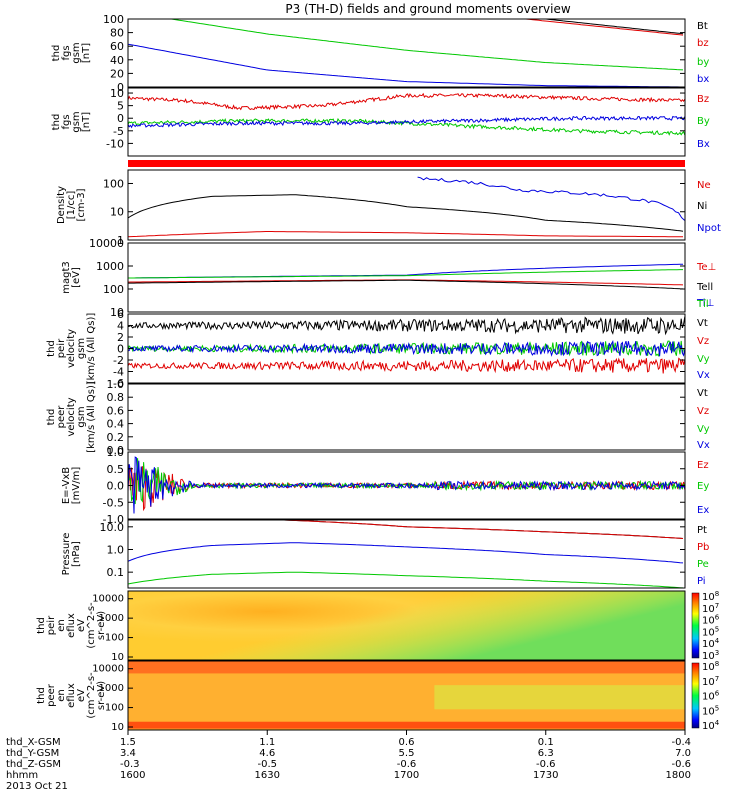  What do you see at coordinates (406, 234) in the screenshot?
I see `series-ne` at bounding box center [406, 234].